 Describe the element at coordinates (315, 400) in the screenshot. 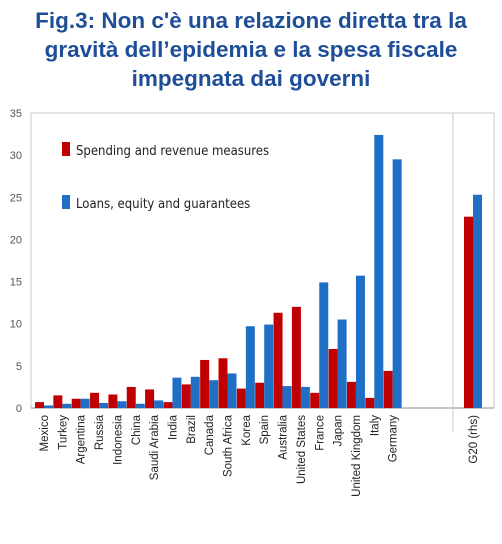

I see `bar-spending-france` at that location.